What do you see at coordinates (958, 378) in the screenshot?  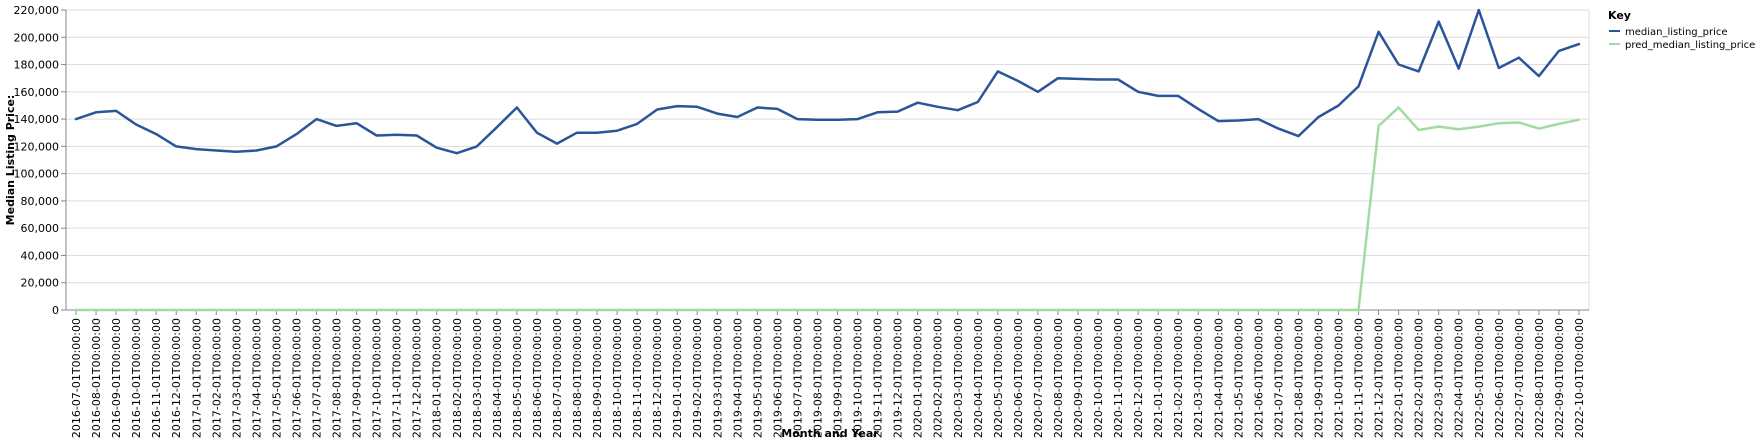 I see `x-tick-label: 2020-03-01T00:00:00` at bounding box center [958, 378].